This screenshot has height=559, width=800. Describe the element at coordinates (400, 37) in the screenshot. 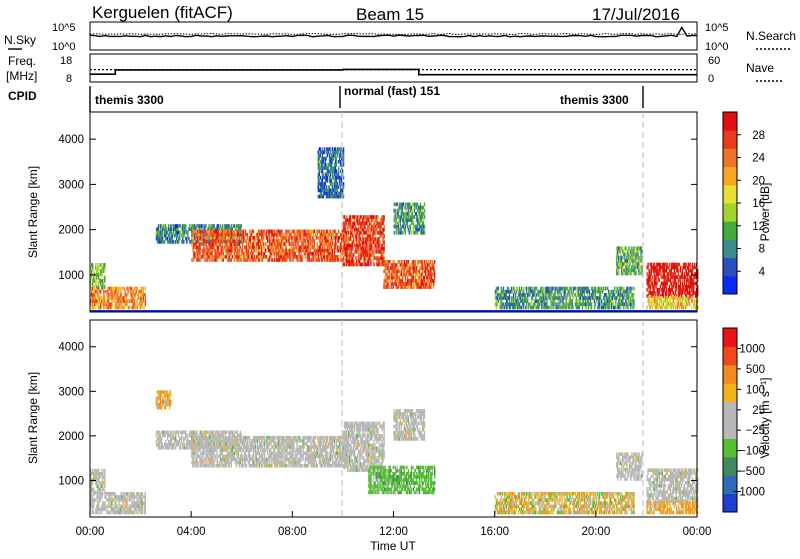

I see `noise-panel: N.Sky 10^5 10^0 10^5 10^0 N.Search` at that location.